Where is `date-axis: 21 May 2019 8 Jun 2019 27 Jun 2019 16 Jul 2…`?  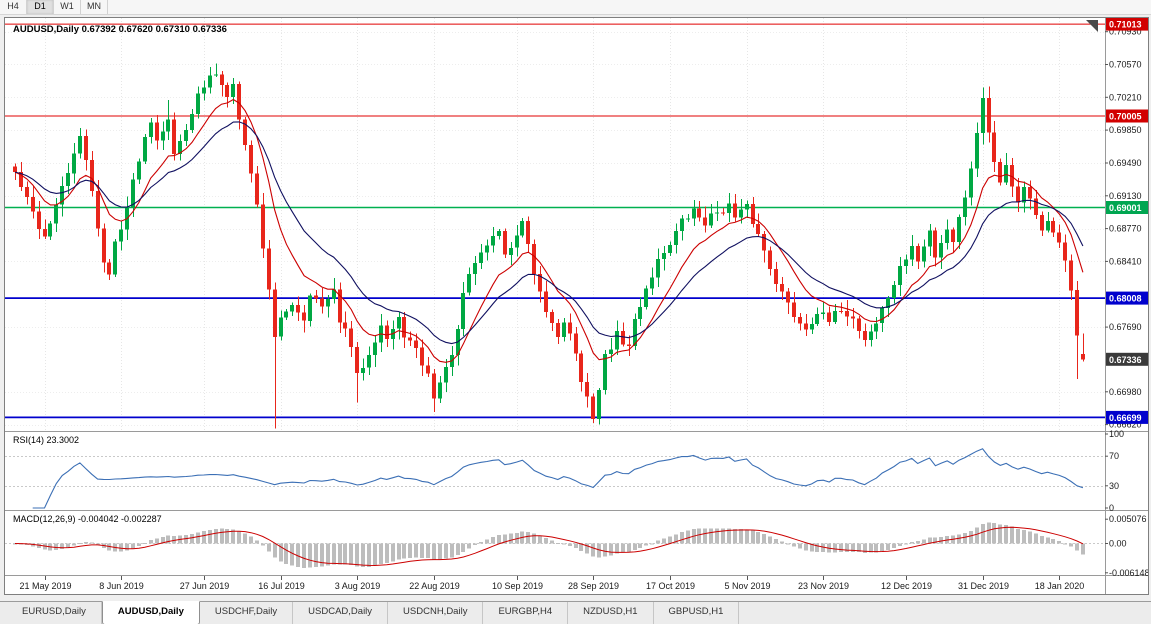
date-axis: 21 May 2019 8 Jun 2019 27 Jun 2019 16 Jul 2… is located at coordinates (551, 583).